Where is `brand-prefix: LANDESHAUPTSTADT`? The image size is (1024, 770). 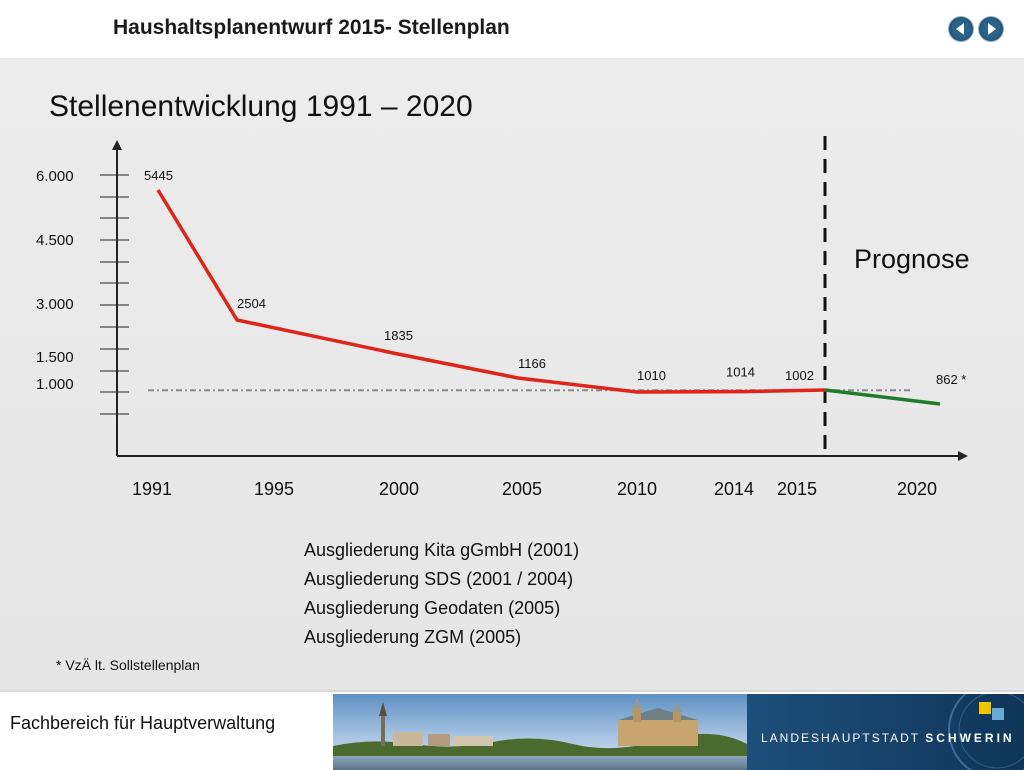 brand-prefix: LANDESHAUPTSTADT is located at coordinates (840, 738).